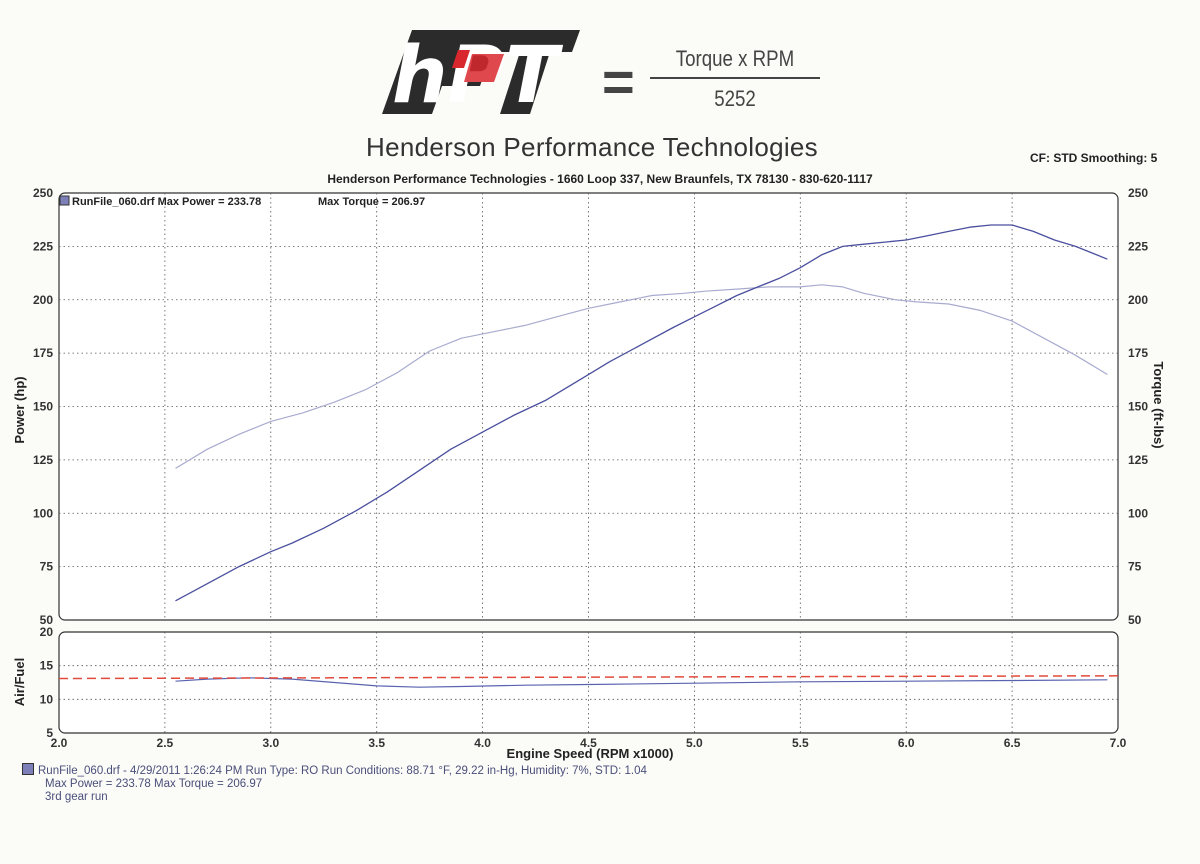 The image size is (1200, 864). Describe the element at coordinates (49, 733) in the screenshot. I see `afr-tick-label: 5` at that location.